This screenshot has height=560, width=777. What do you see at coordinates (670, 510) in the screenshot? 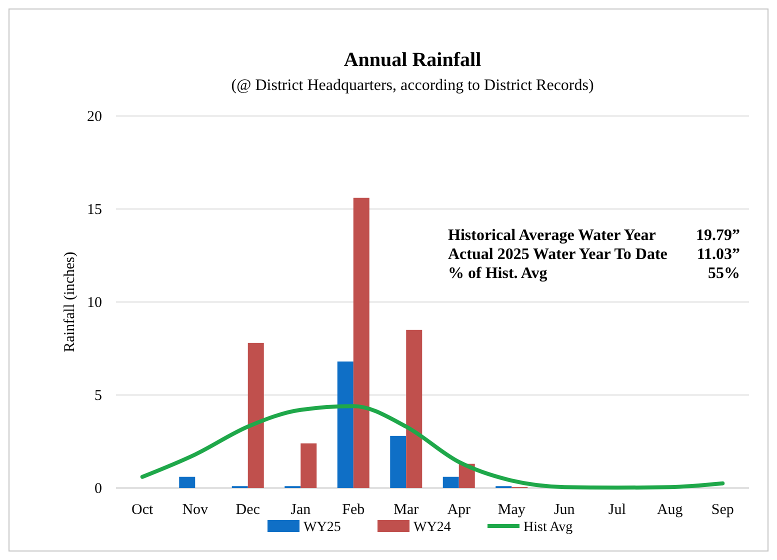
I see `x-tick-label: Aug` at bounding box center [670, 510].